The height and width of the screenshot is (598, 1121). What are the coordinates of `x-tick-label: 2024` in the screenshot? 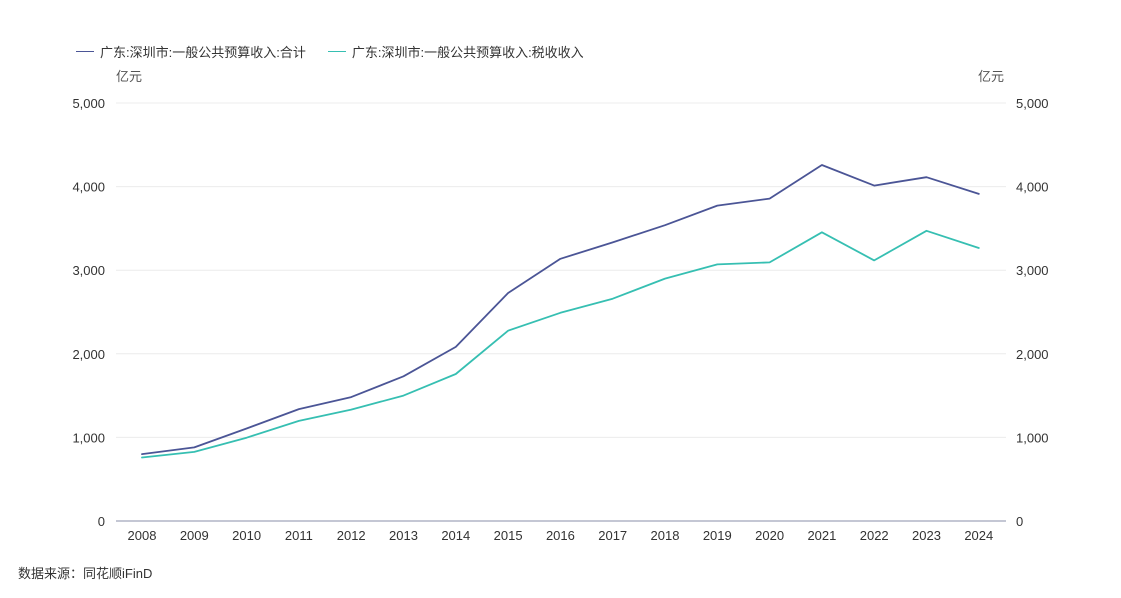 It's located at (978, 535).